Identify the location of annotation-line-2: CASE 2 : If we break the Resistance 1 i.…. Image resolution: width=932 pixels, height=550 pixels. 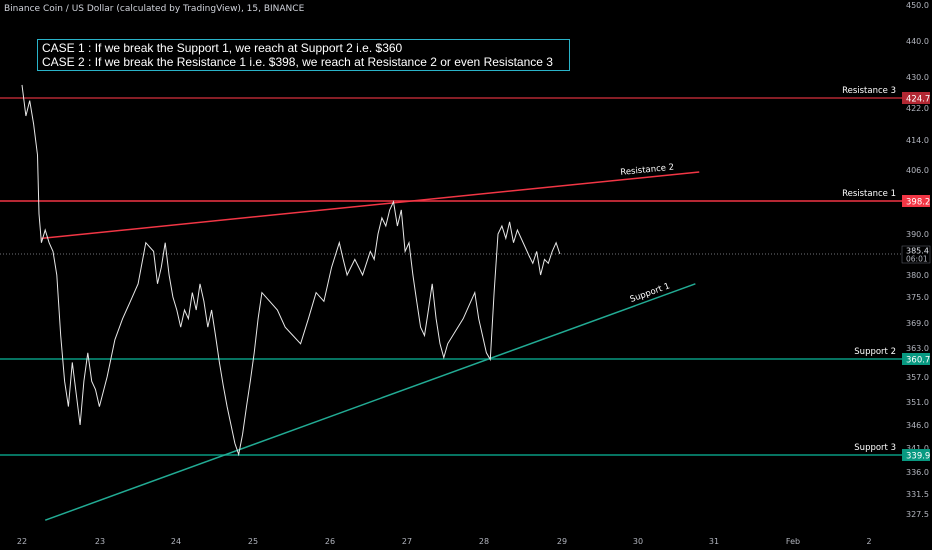
(297, 62).